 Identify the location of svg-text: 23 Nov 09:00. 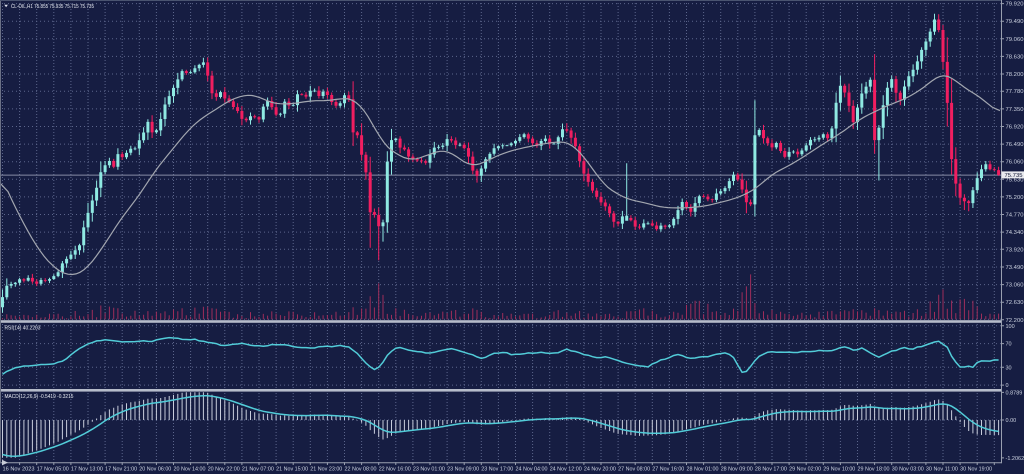
(463, 469).